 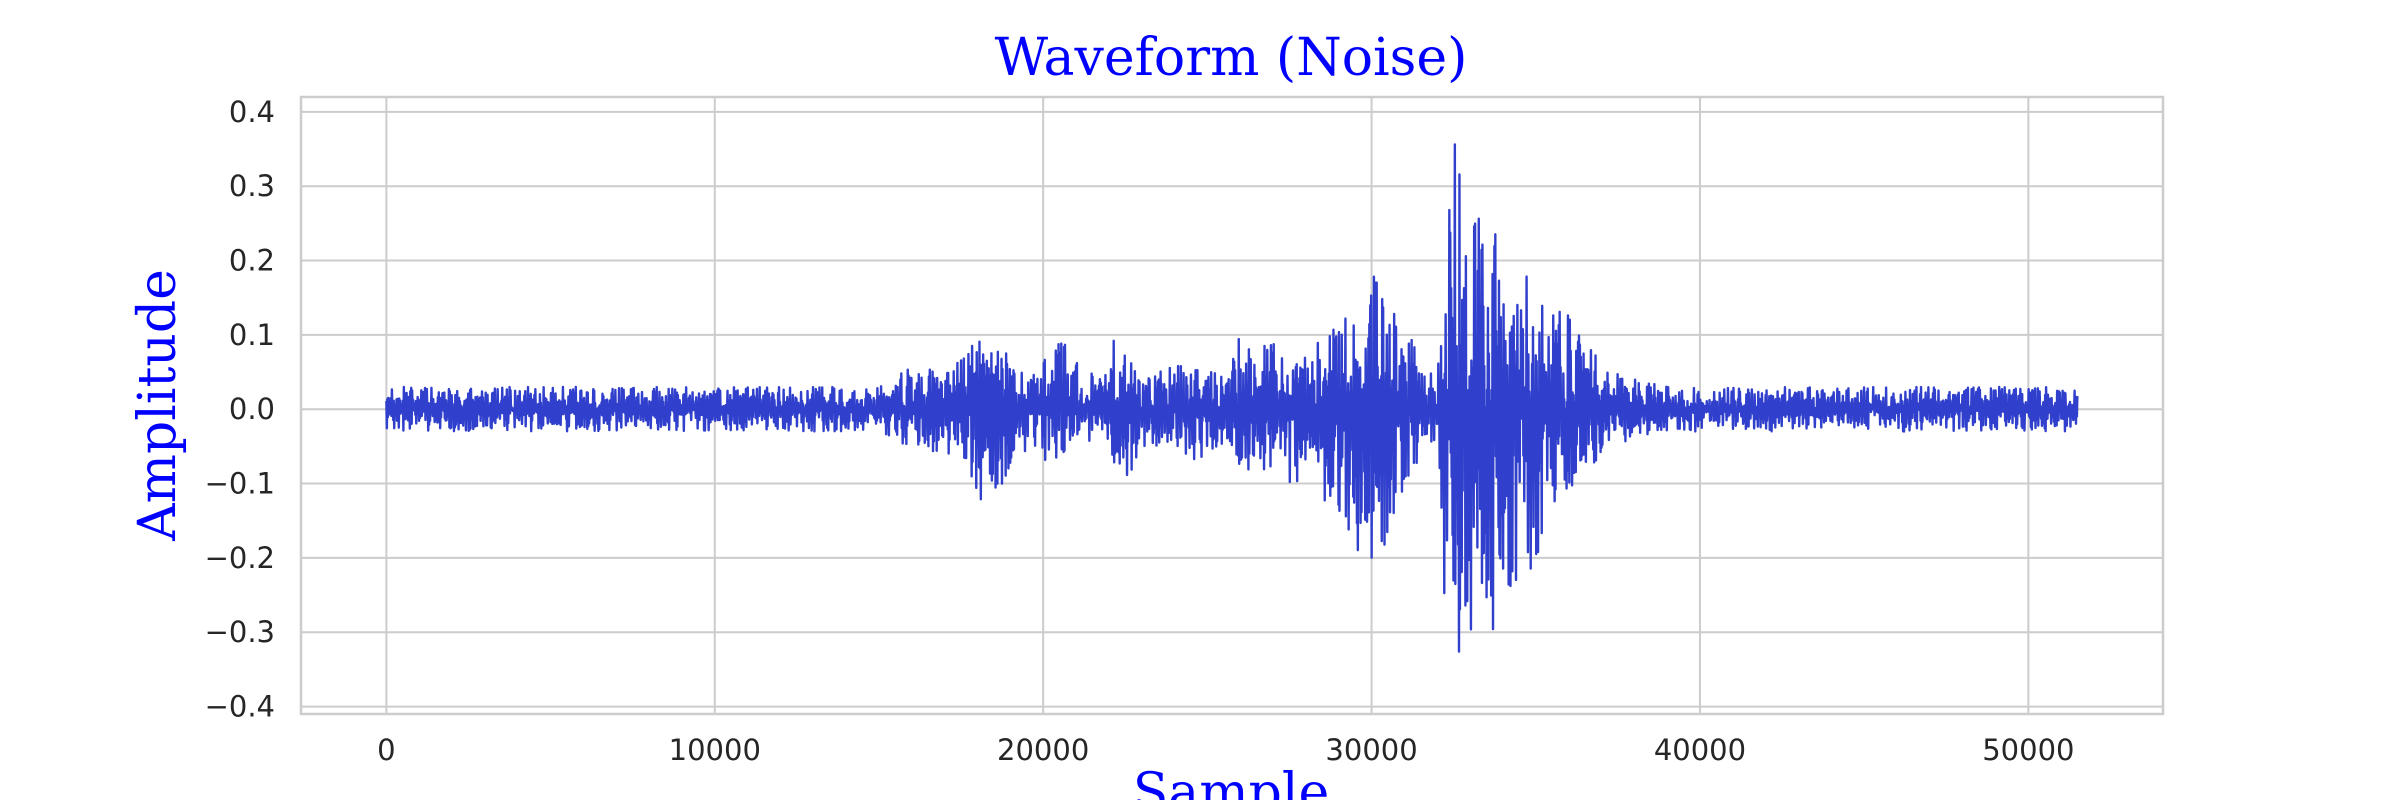 I want to click on y-tick-label: 0.0, so click(x=252, y=409).